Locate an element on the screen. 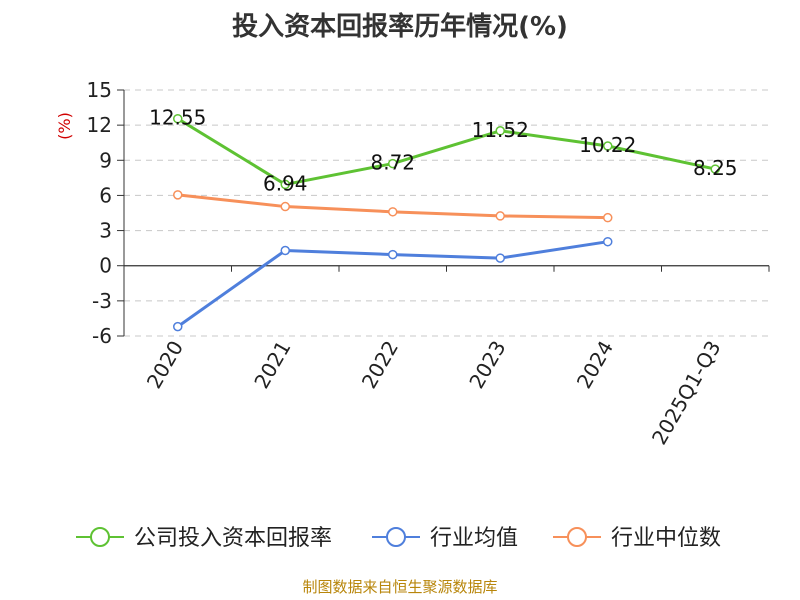  x-tick-label: 2025Q1-Q3 is located at coordinates (686, 393).